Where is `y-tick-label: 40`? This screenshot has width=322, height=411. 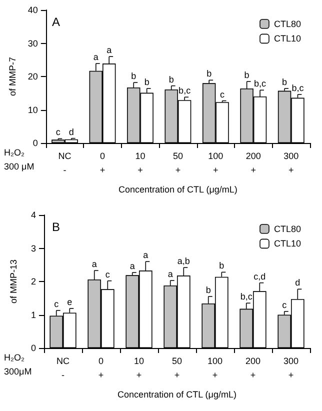
y-tick-label: 40 is located at coordinates (33, 10).